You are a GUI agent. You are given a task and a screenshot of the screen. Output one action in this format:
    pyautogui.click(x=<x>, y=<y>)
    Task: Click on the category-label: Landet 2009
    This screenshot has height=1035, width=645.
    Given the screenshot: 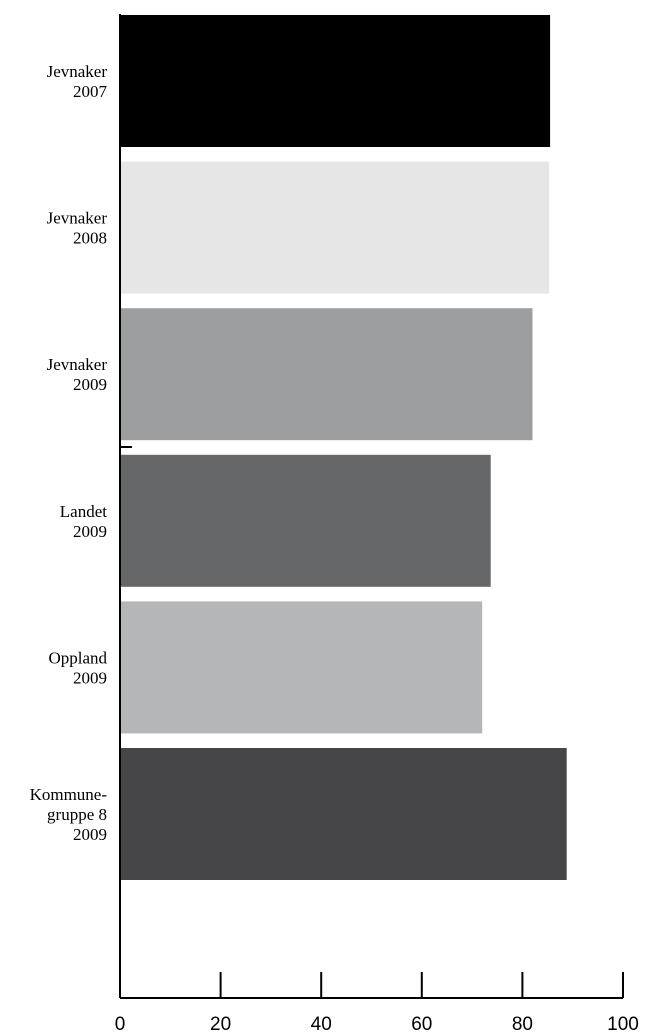 What is the action you would take?
    pyautogui.click(x=83, y=521)
    